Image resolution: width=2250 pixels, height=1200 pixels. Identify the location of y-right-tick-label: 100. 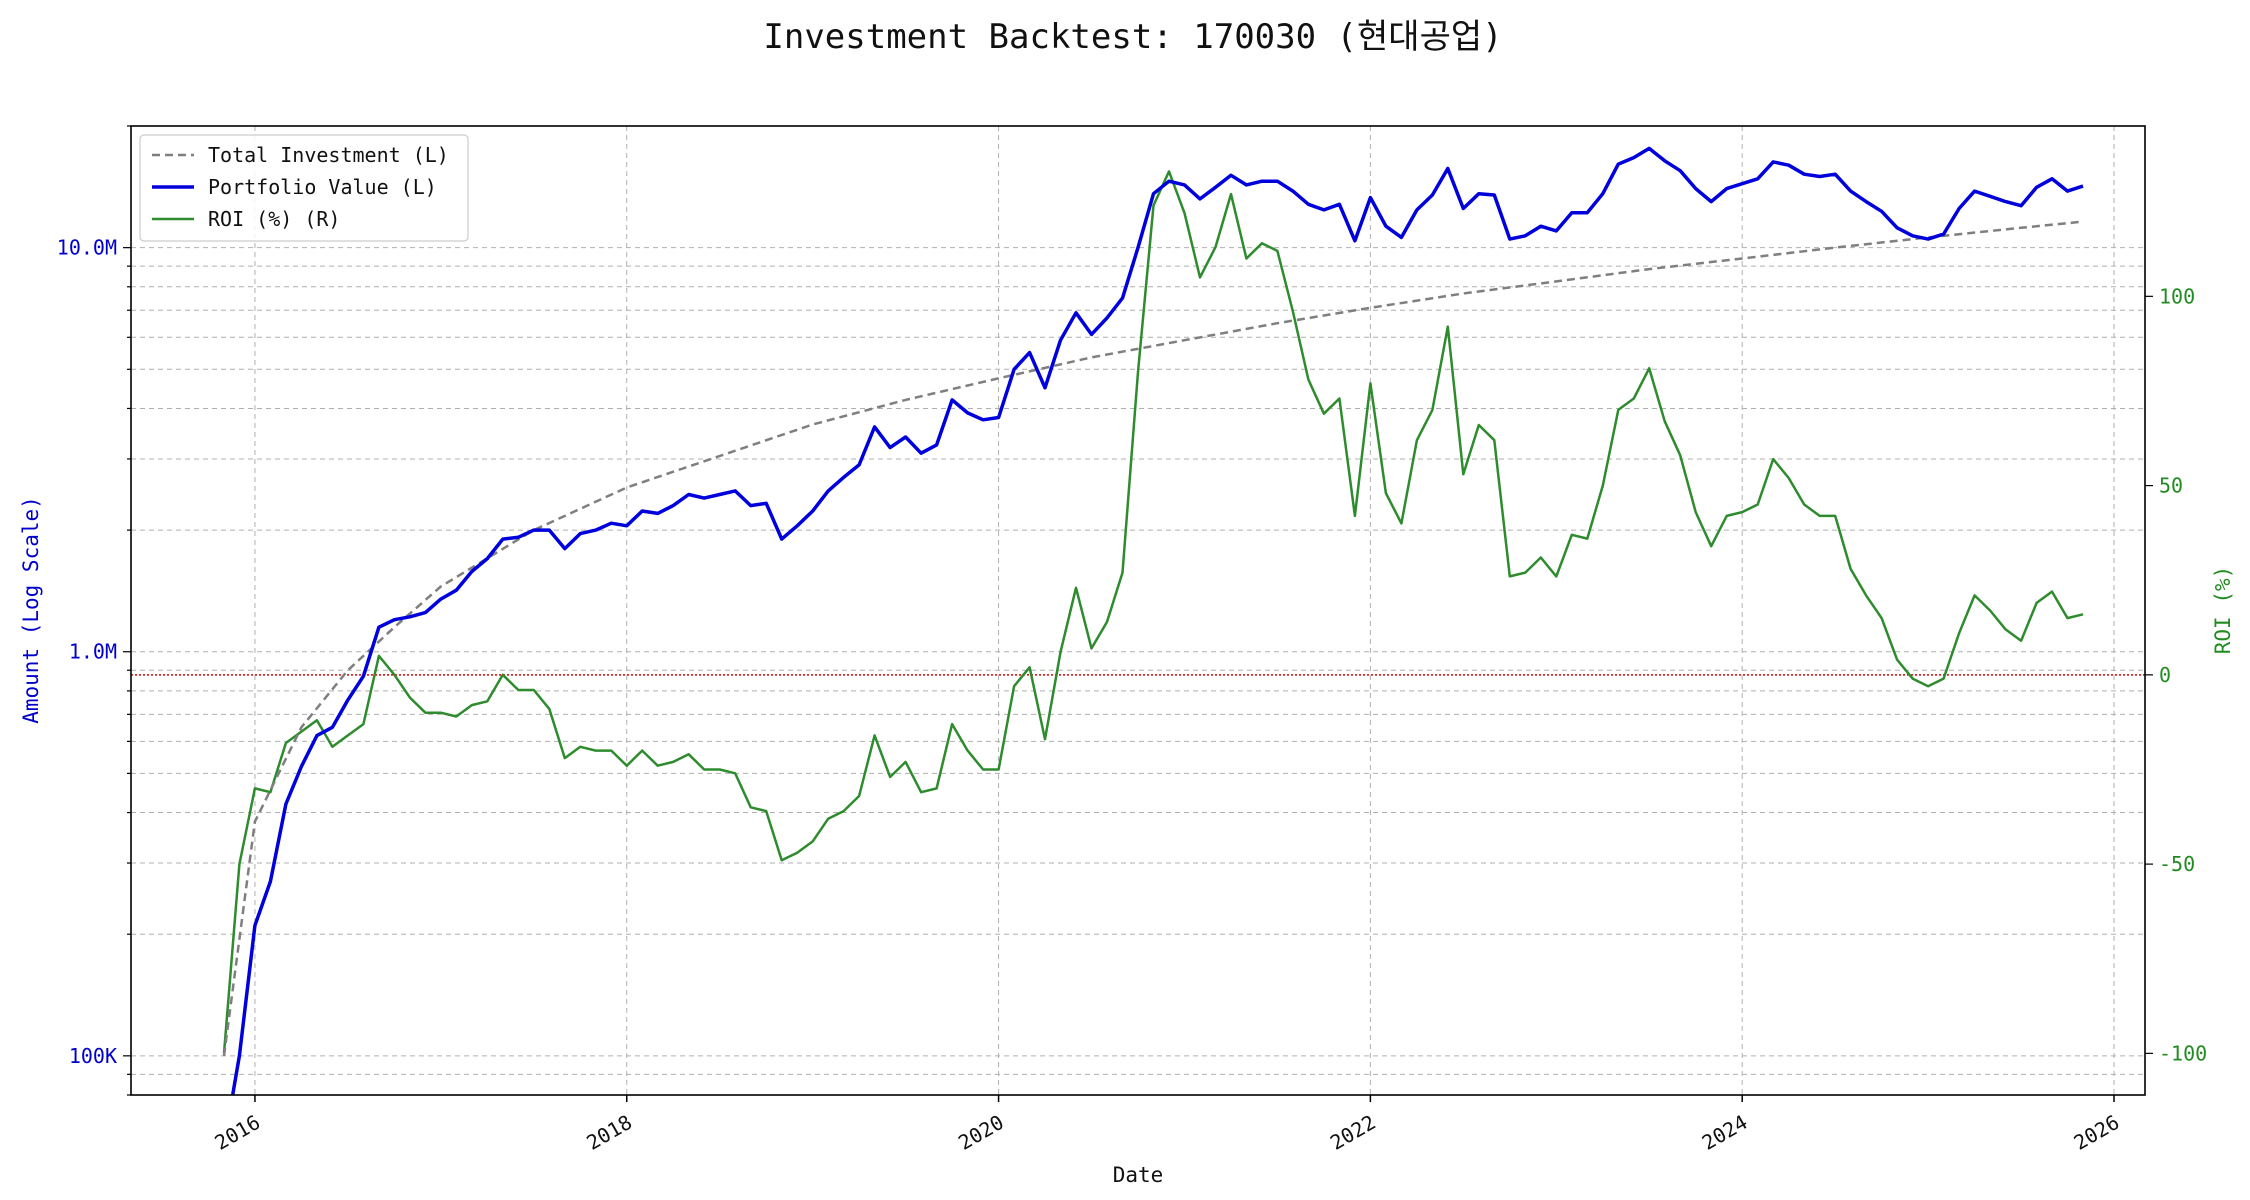
(2177, 296).